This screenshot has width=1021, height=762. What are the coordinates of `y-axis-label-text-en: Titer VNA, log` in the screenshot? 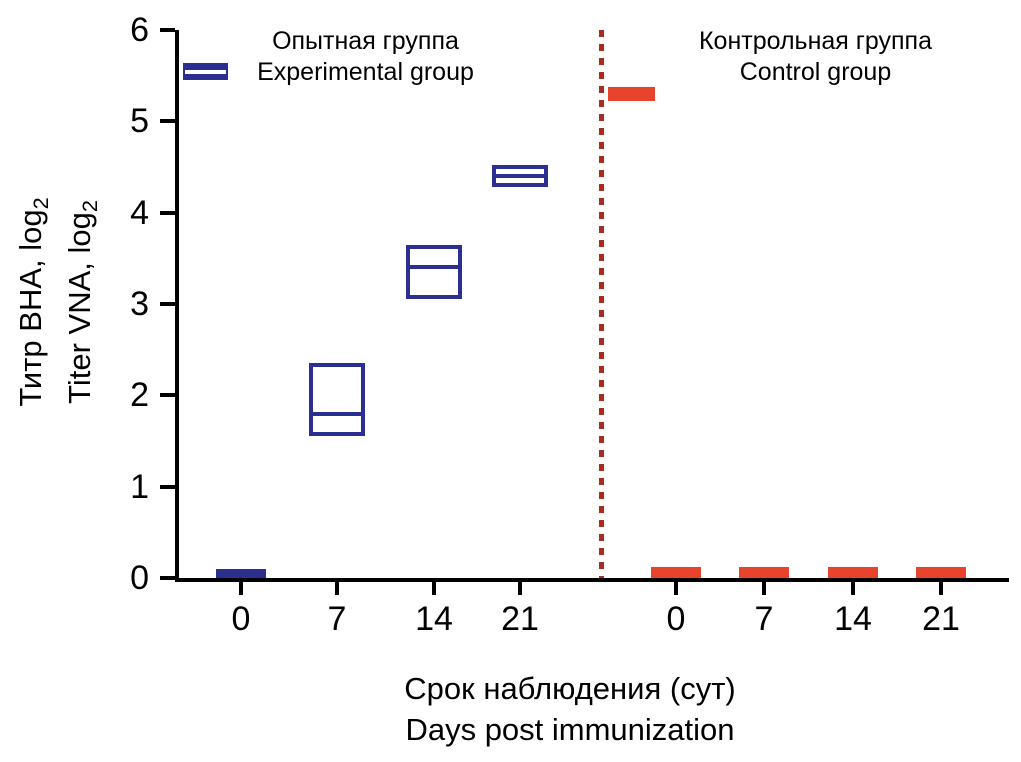 It's located at (79, 308).